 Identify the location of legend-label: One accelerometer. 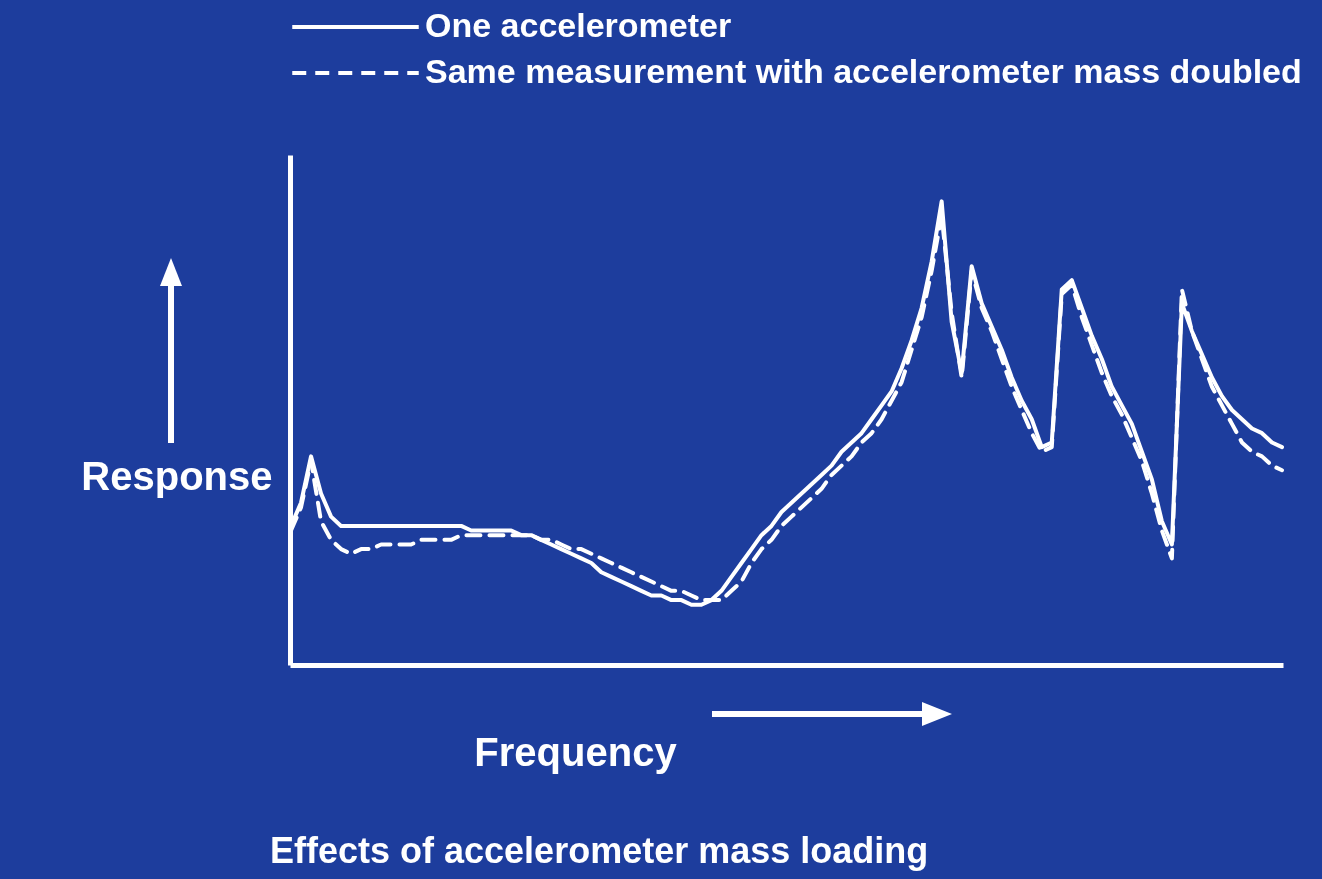
(578, 25).